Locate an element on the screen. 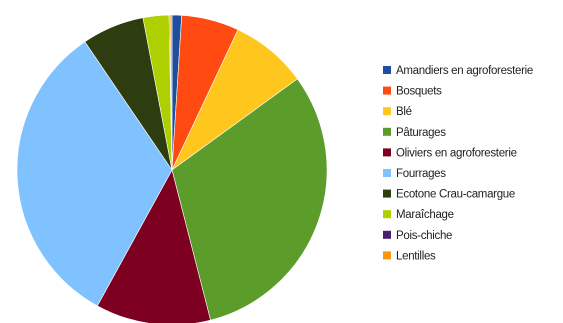 This screenshot has height=323, width=563. legend-label: Pâturages is located at coordinates (421, 133).